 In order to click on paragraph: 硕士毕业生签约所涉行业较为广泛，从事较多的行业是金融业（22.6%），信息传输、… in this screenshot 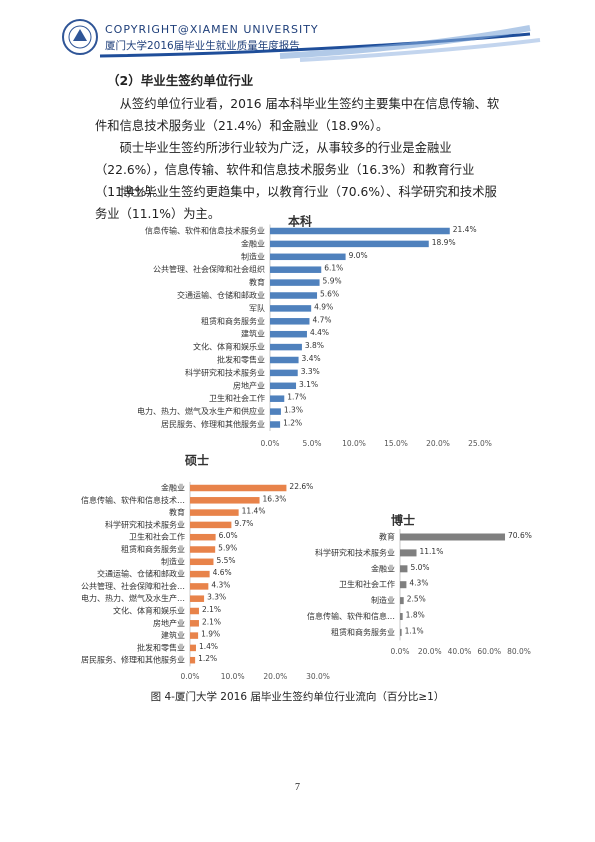, I will do `click(285, 170)`.